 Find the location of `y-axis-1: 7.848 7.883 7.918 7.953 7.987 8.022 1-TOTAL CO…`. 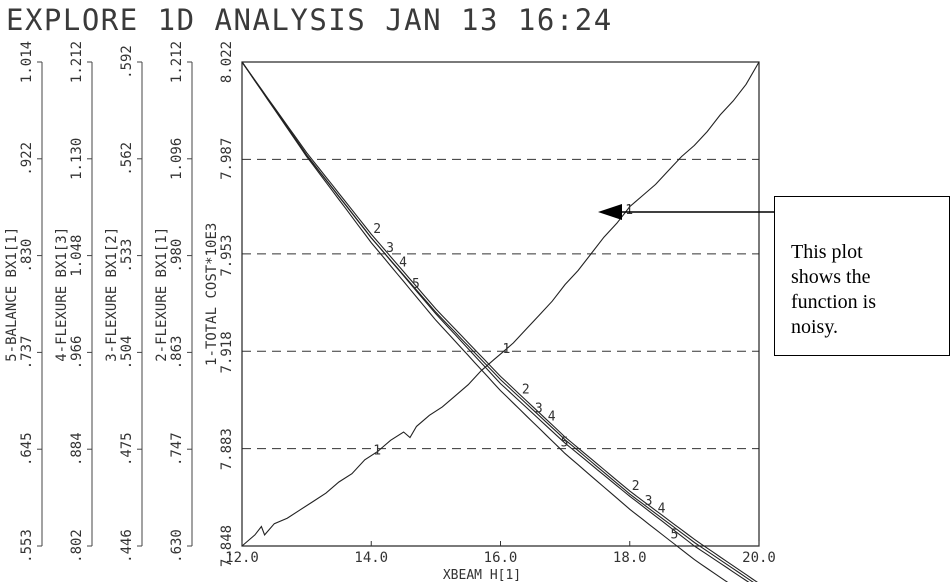

y-axis-1: 7.848 7.883 7.918 7.953 7.987 8.022 1-TOTAL CO… is located at coordinates (219, 304).